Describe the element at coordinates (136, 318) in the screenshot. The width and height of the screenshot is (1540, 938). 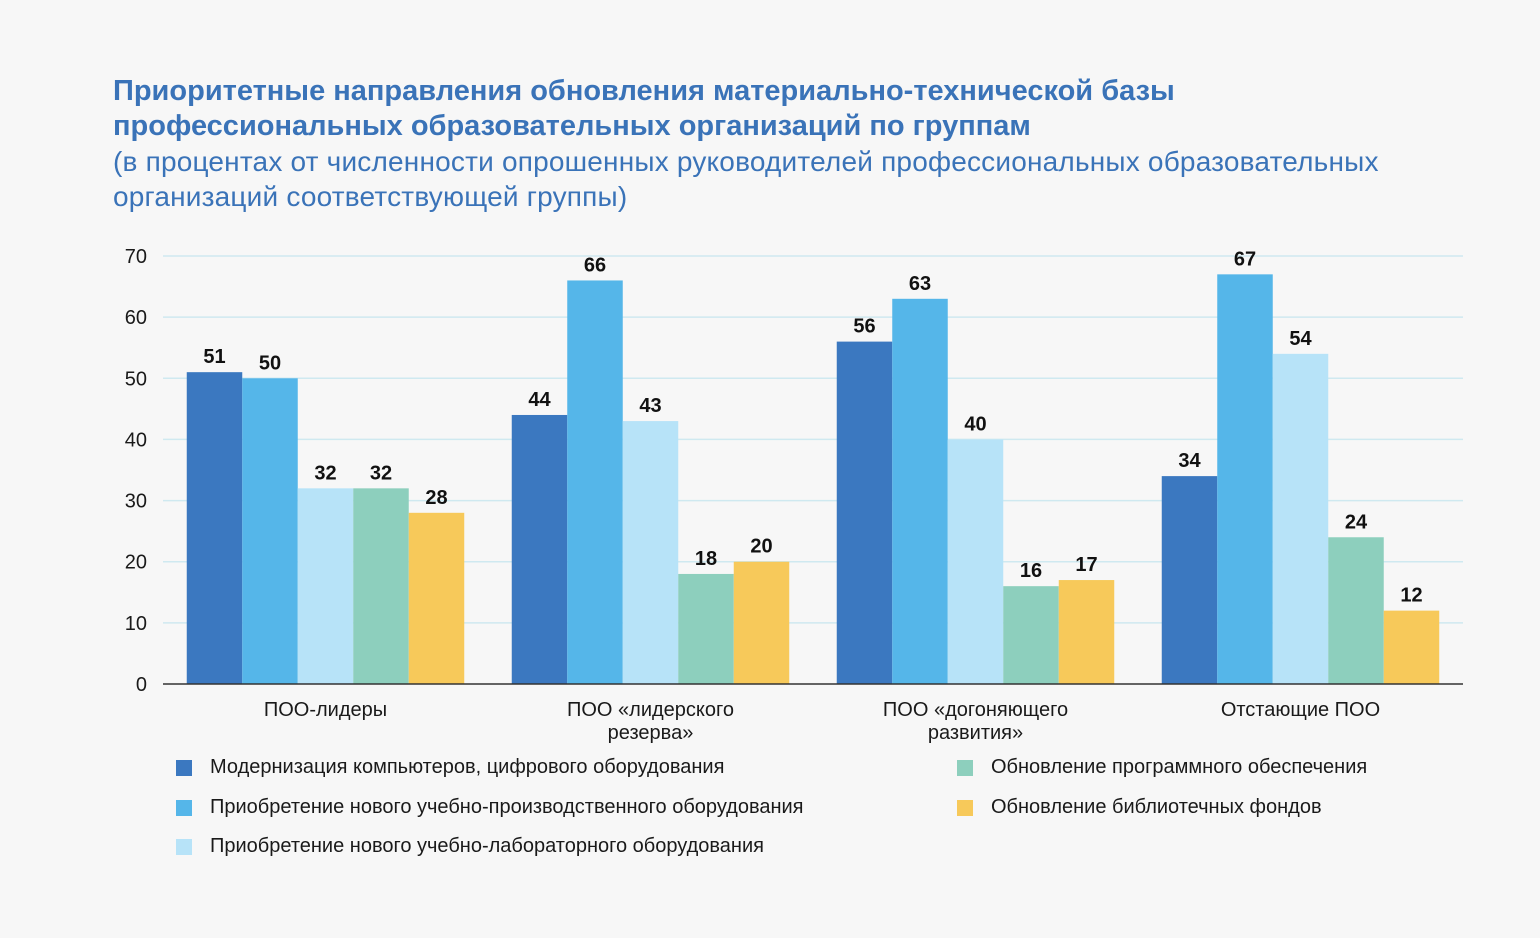
I see `y-tick-label: 60` at that location.